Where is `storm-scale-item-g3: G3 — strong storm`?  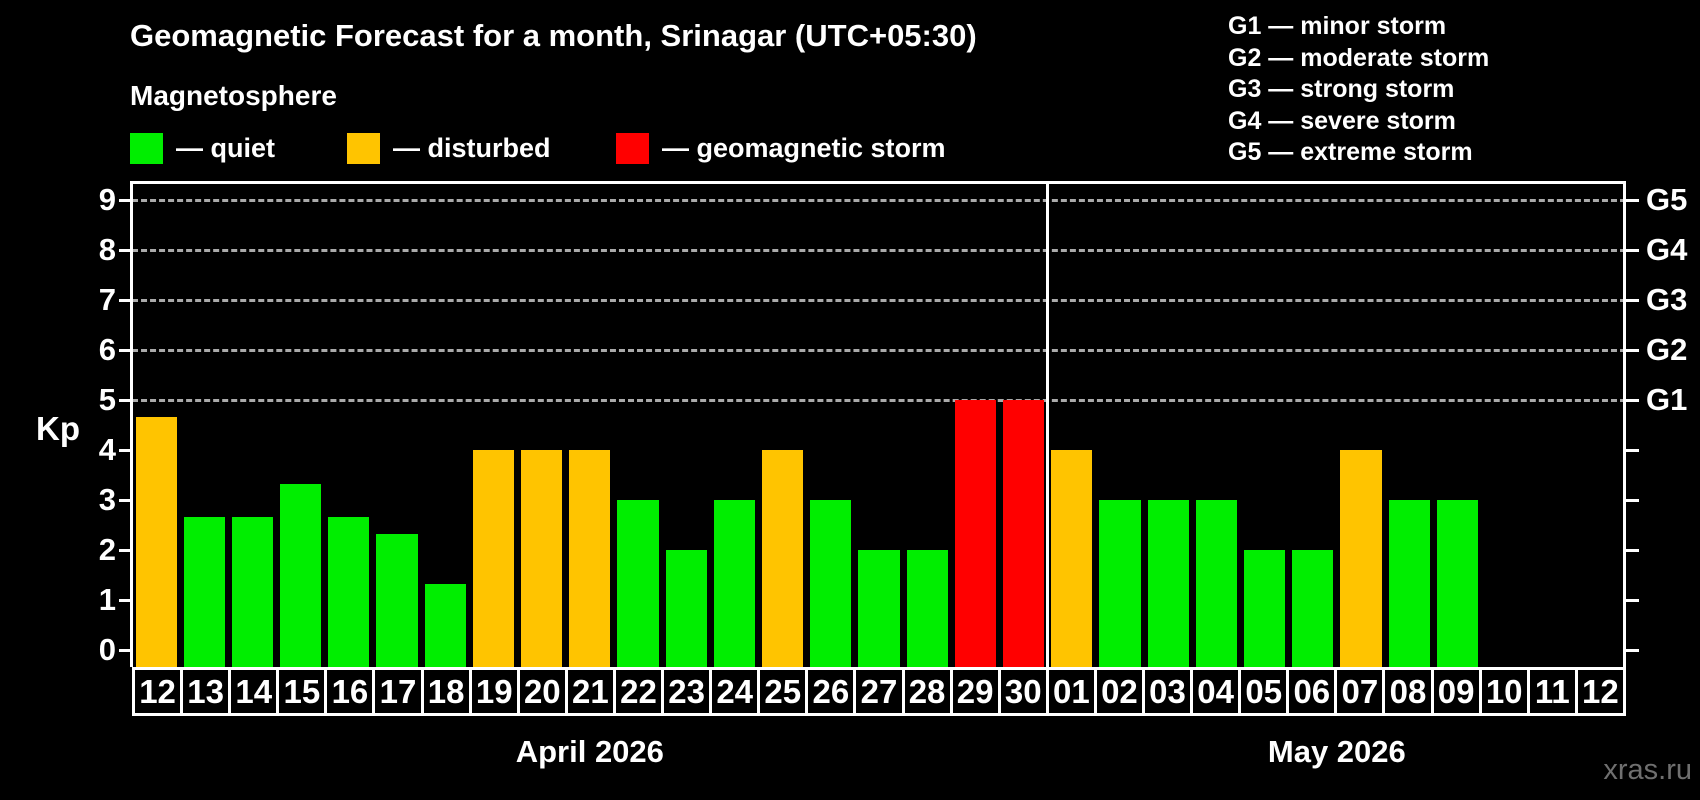 storm-scale-item-g3: G3 — strong storm is located at coordinates (1341, 89).